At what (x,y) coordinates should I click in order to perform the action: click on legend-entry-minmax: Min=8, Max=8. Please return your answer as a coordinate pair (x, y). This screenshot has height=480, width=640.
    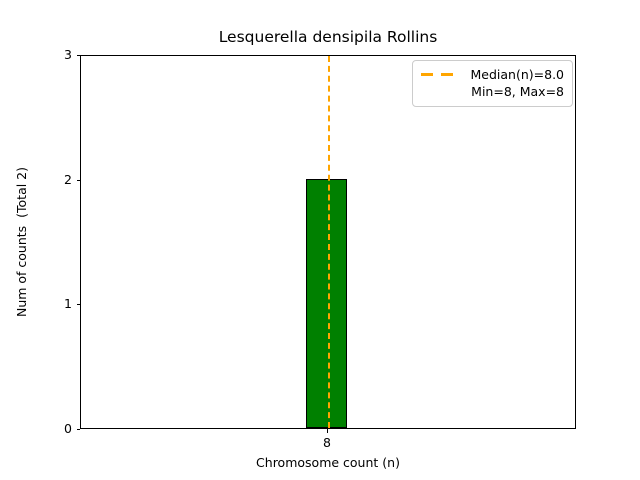
    Looking at the image, I should click on (517, 91).